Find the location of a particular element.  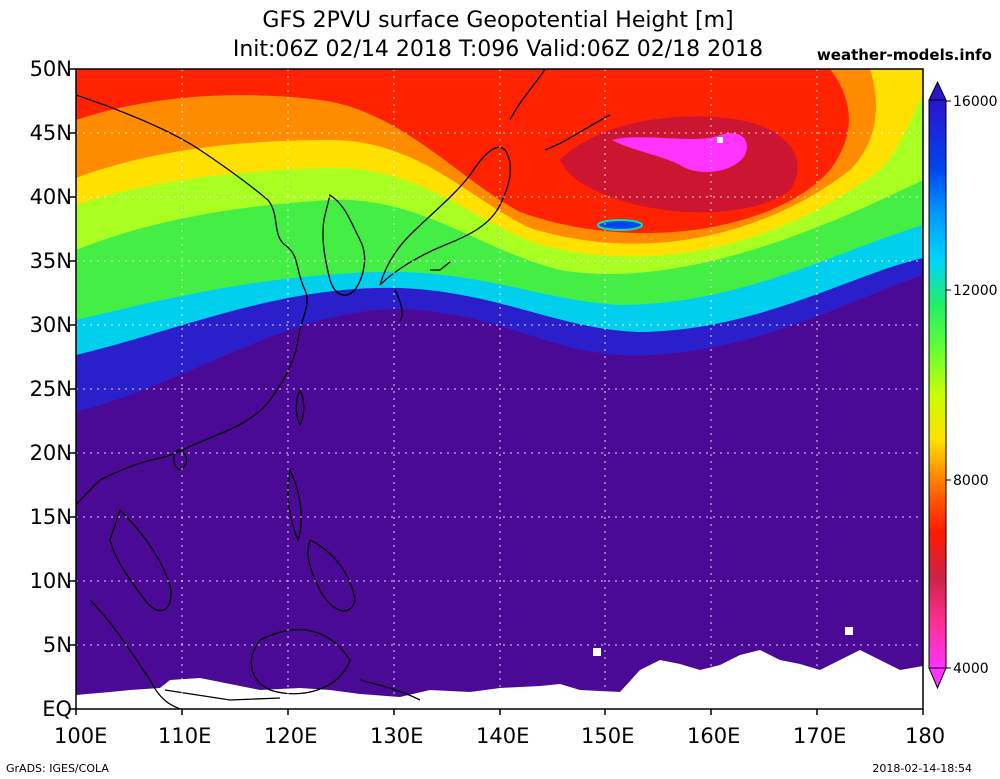

lat-label-30n: 30N is located at coordinates (50, 325).